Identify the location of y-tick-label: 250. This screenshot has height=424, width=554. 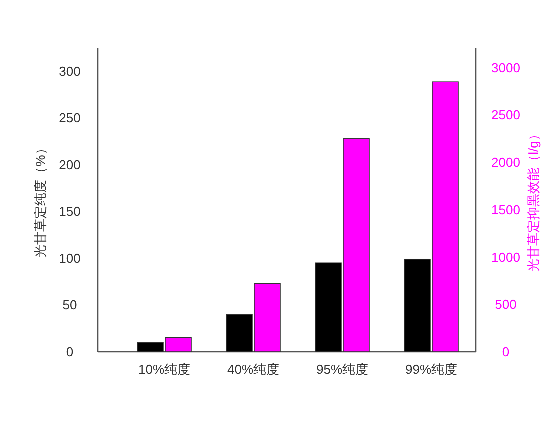
(70, 118).